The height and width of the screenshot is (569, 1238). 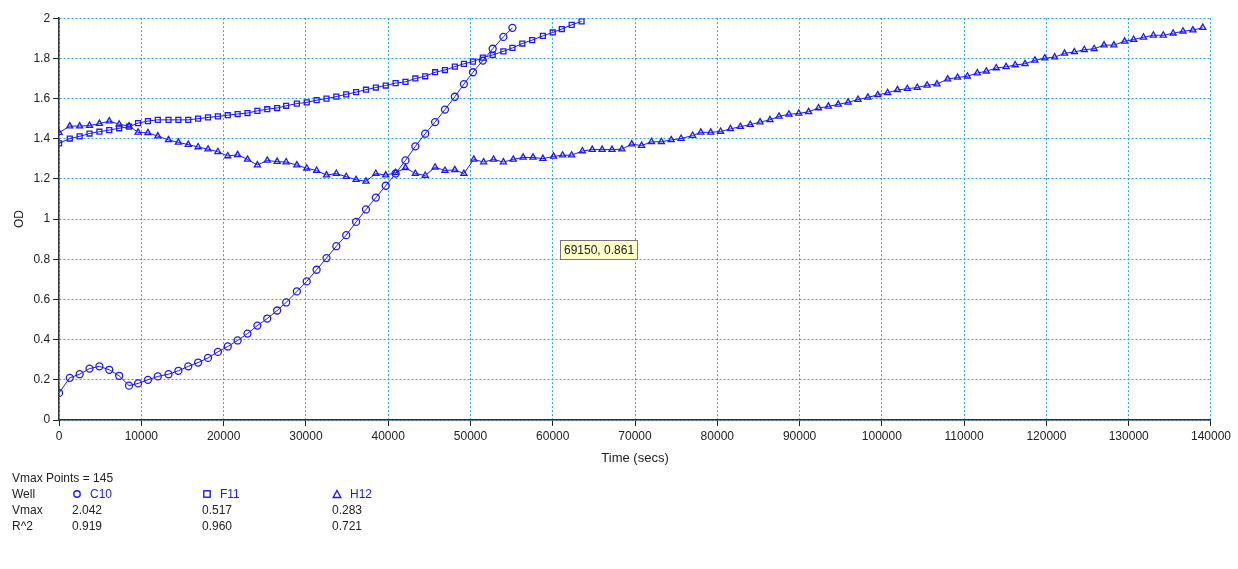 I want to click on text: 0.283, so click(x=348, y=510).